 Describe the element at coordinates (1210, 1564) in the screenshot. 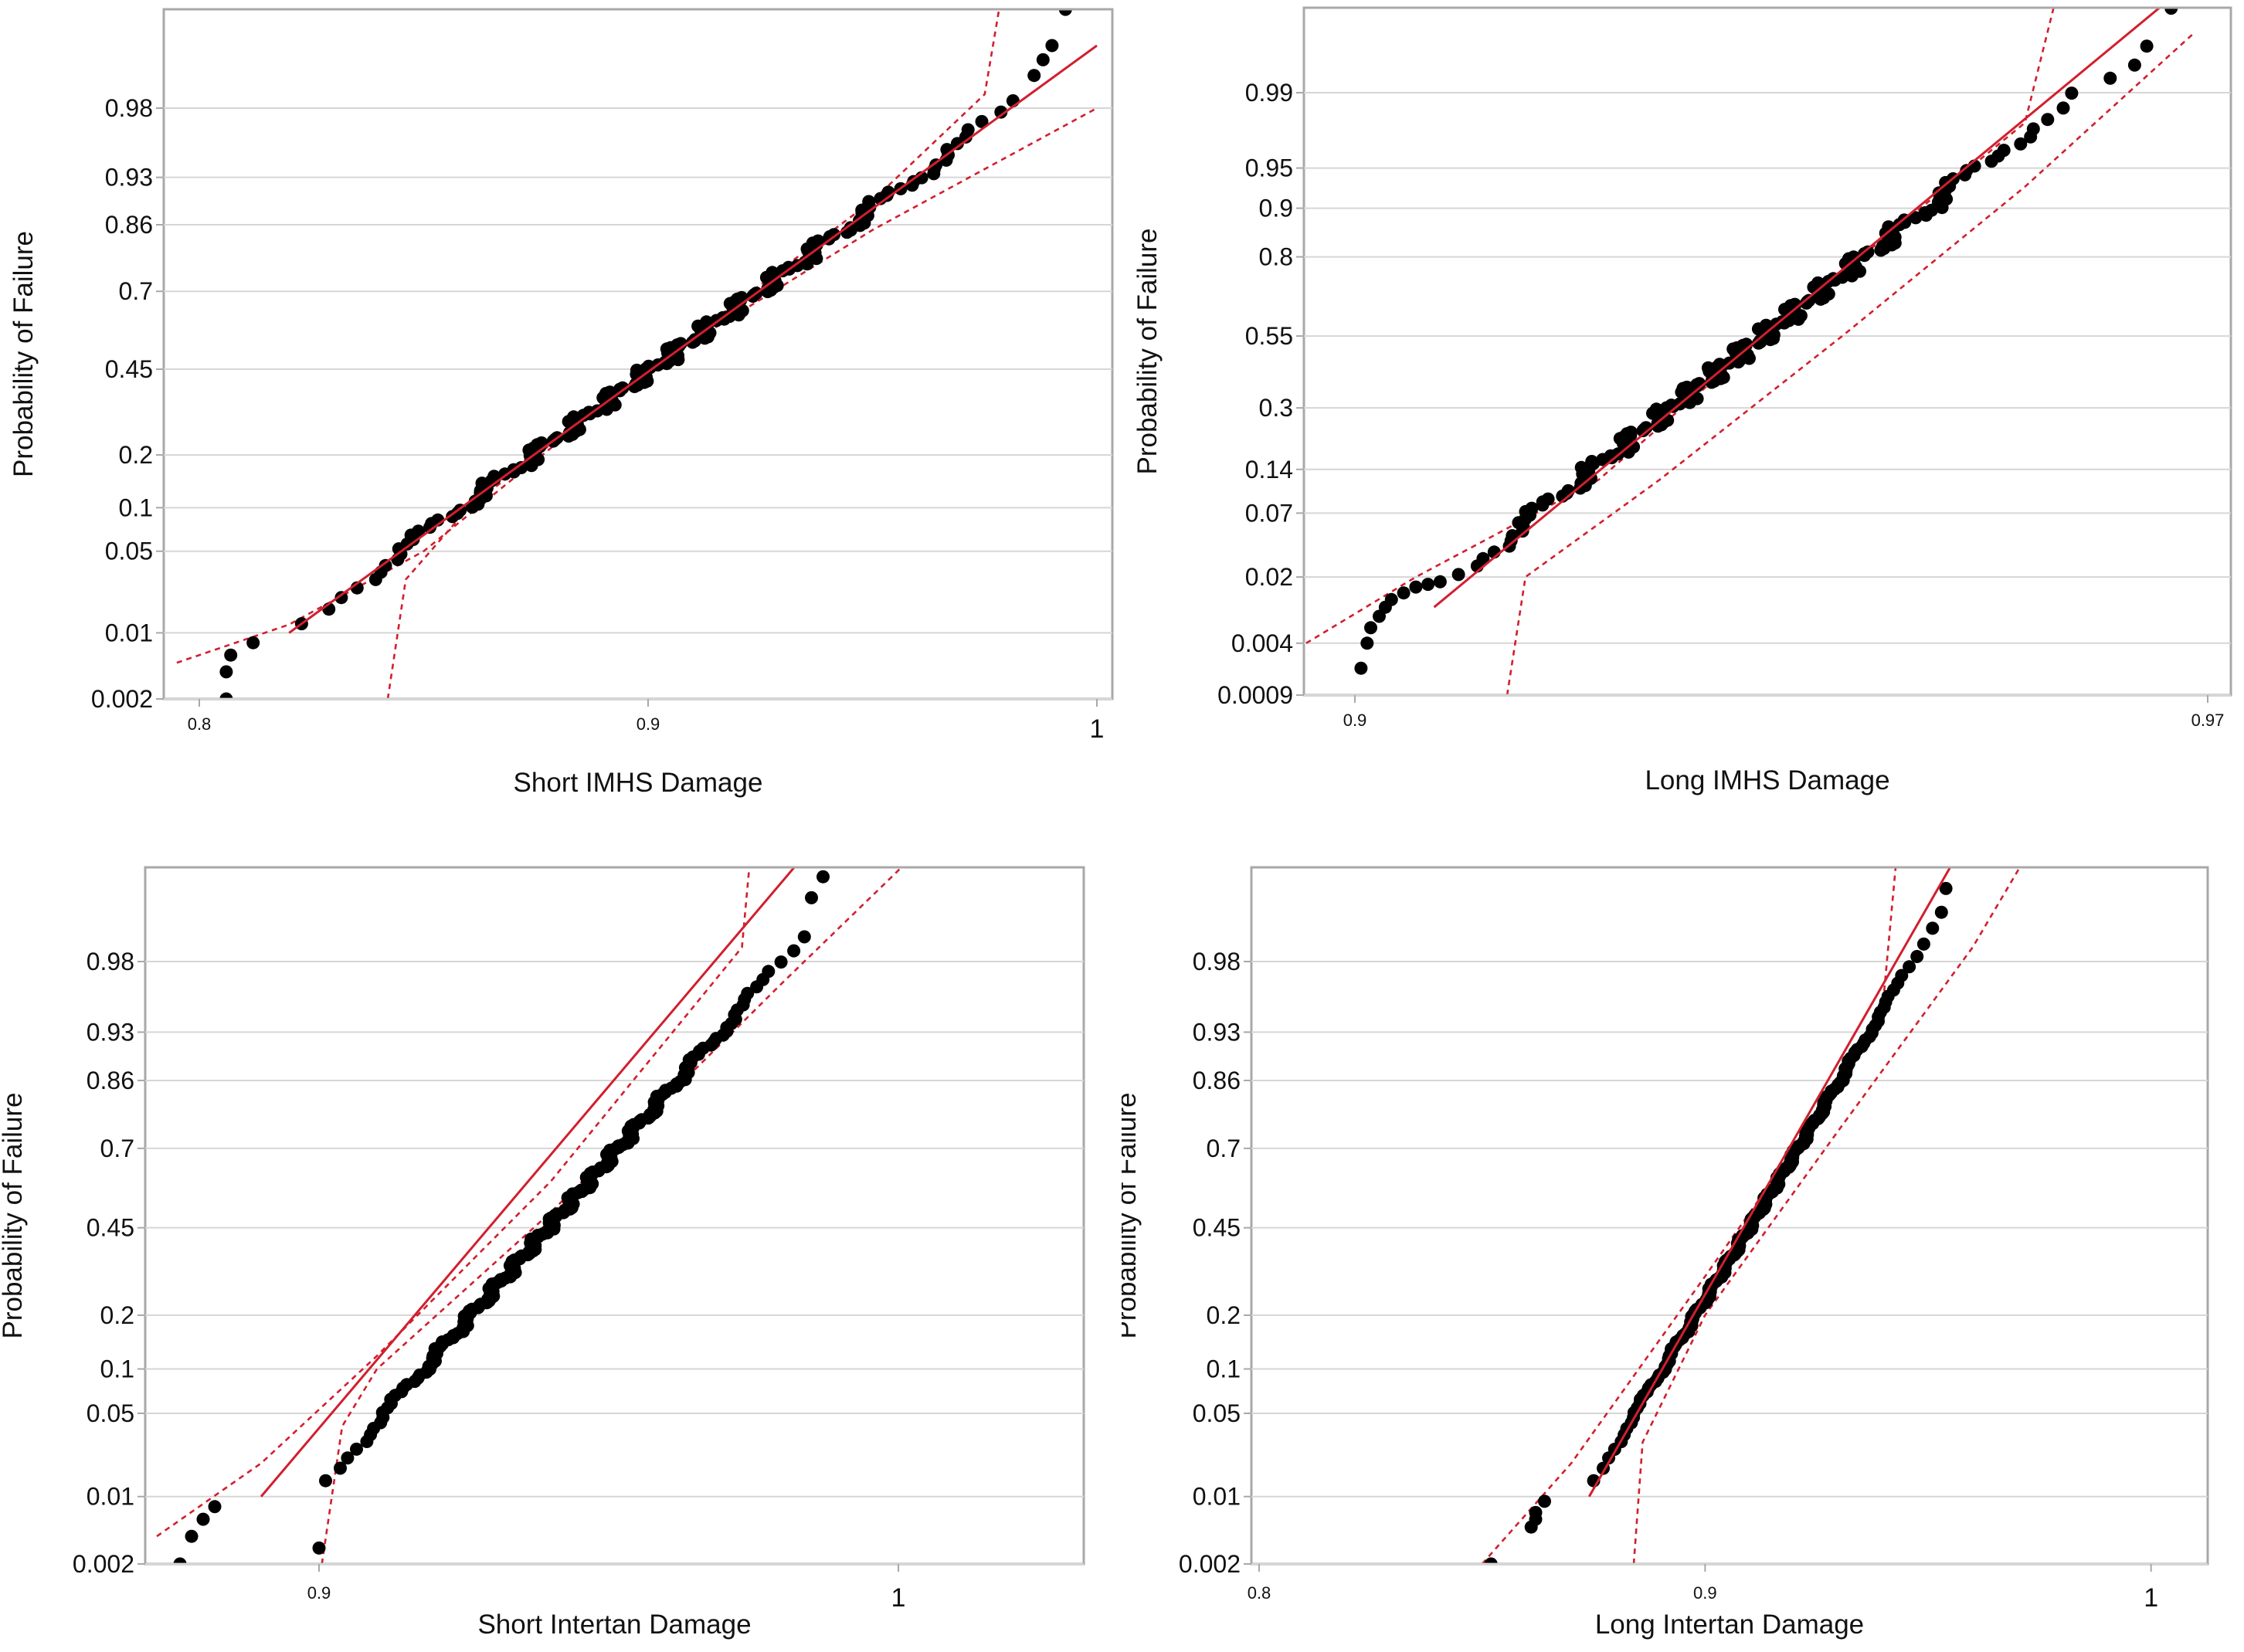

I see `y-tick-label-0p002: 0.002` at that location.